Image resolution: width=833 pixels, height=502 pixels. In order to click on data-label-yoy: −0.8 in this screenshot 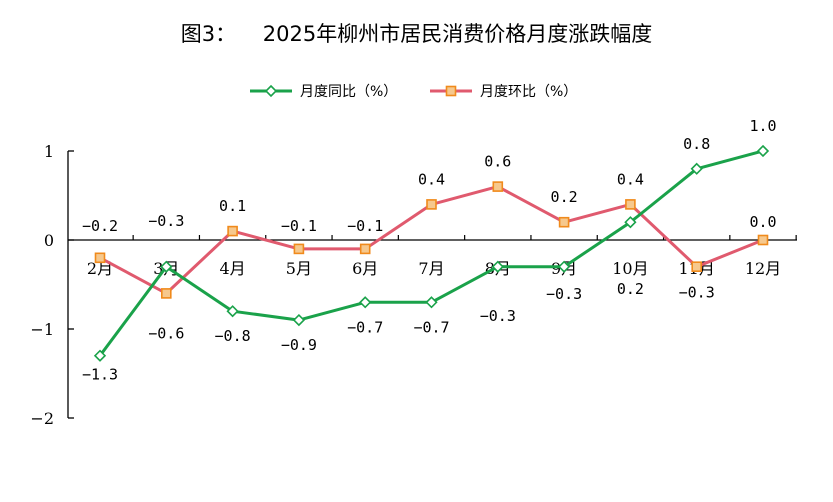, I will do `click(233, 336)`.